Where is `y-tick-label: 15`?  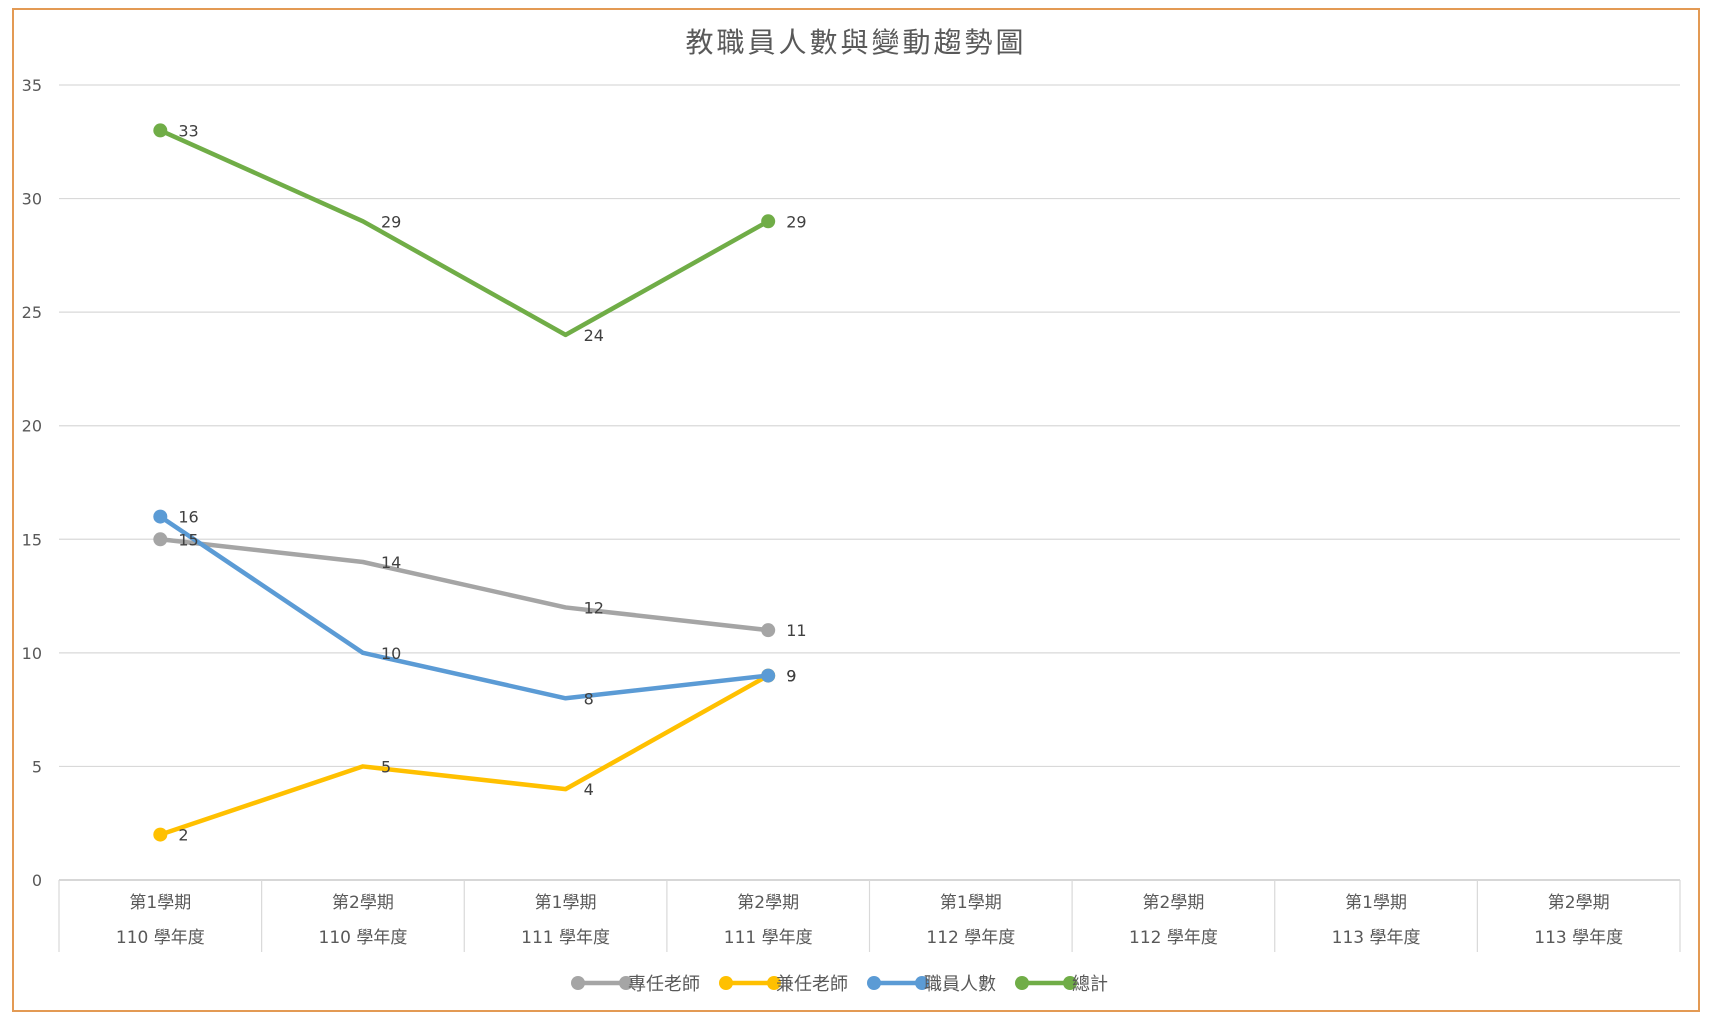
y-tick-label: 15 is located at coordinates (32, 539).